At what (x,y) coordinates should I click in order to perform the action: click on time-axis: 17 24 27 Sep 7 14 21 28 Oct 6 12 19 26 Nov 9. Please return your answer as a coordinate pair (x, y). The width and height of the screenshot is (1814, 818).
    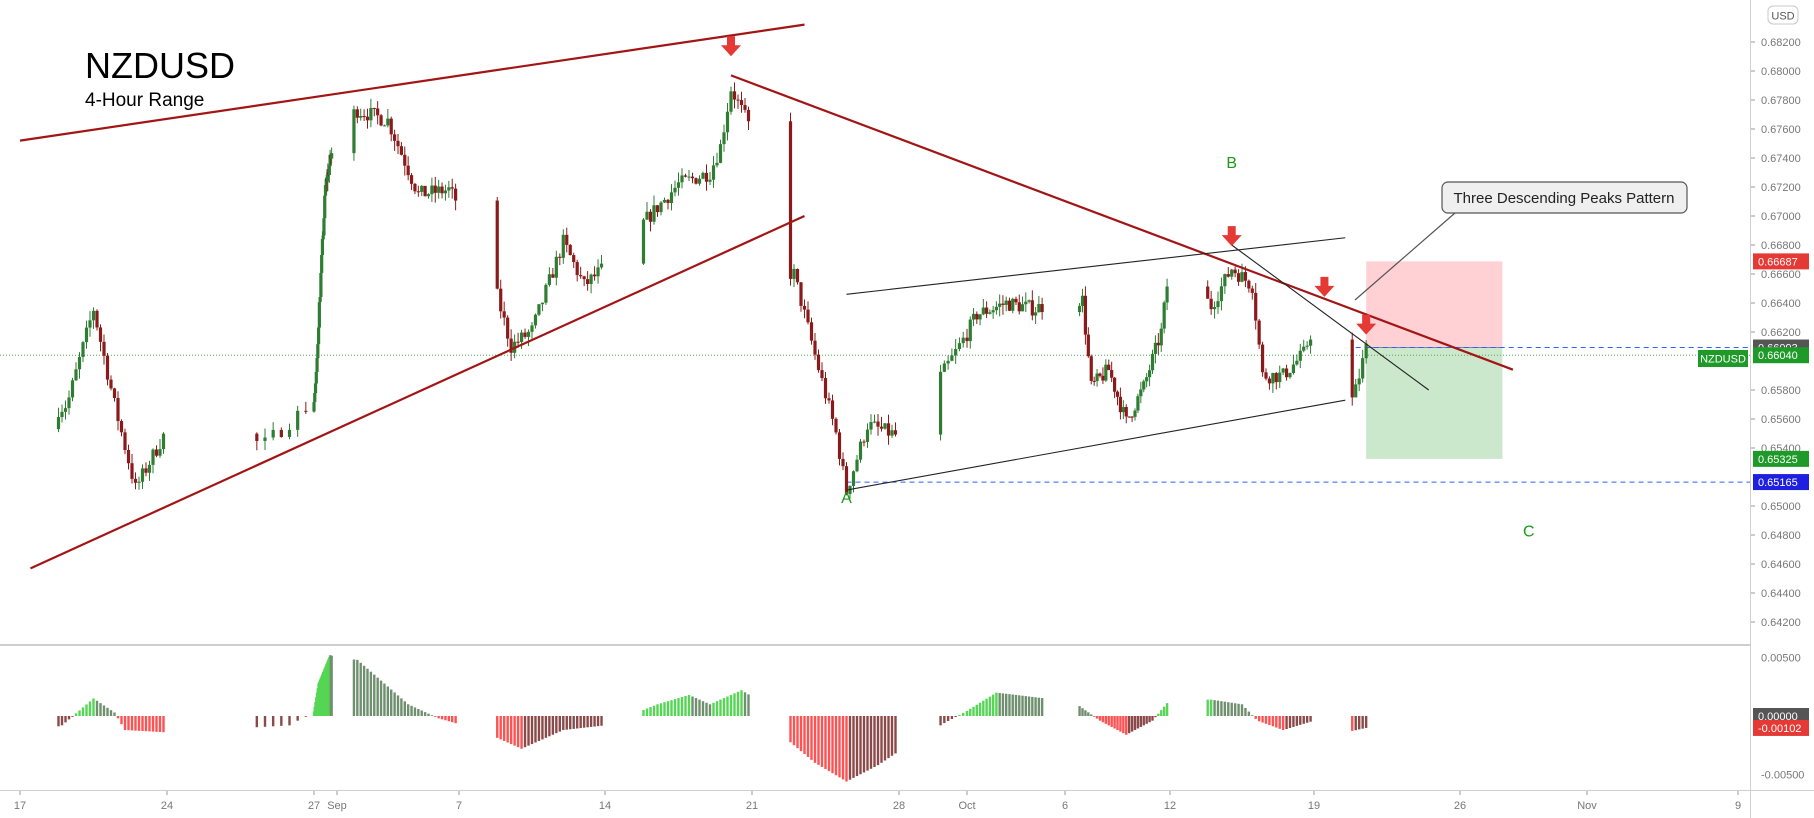
    Looking at the image, I should click on (877, 801).